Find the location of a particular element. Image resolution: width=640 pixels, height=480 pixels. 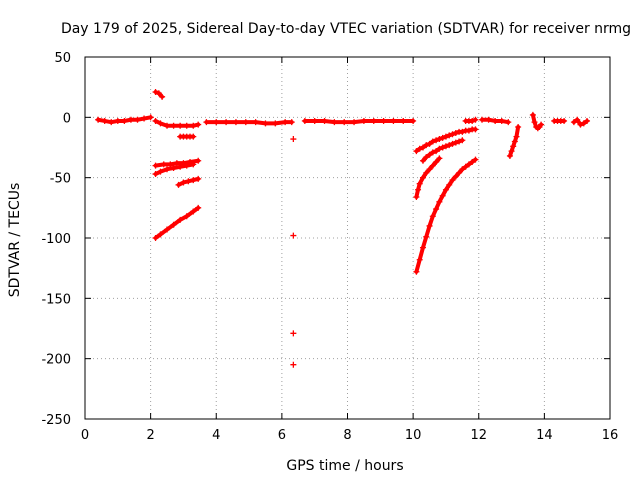

series-arc-2.2-100 is located at coordinates (177, 222).